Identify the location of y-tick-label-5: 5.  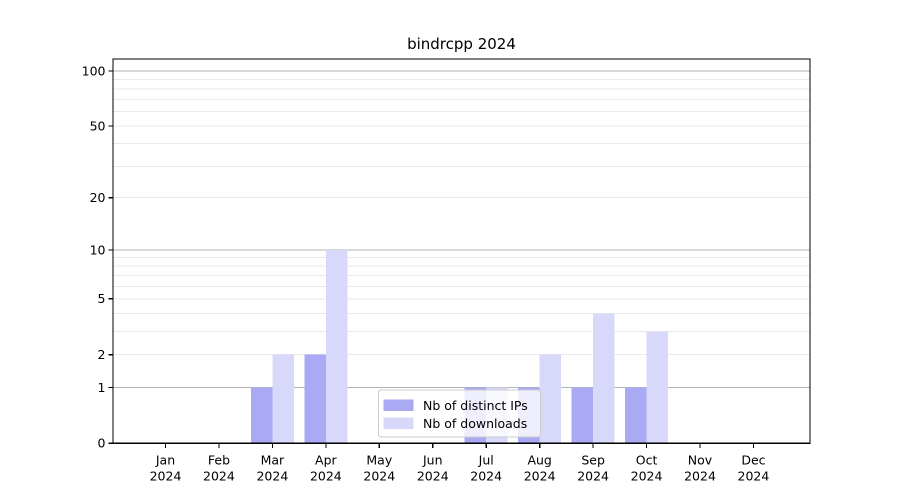
(102, 298).